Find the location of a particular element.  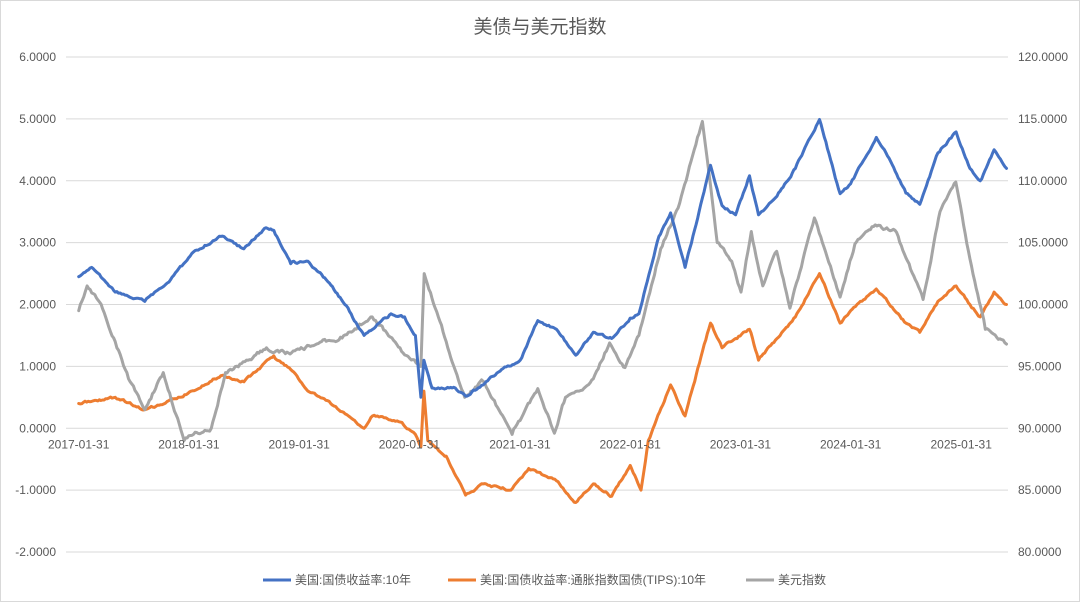

x-tick-label: 2019-01-31 is located at coordinates (299, 444).